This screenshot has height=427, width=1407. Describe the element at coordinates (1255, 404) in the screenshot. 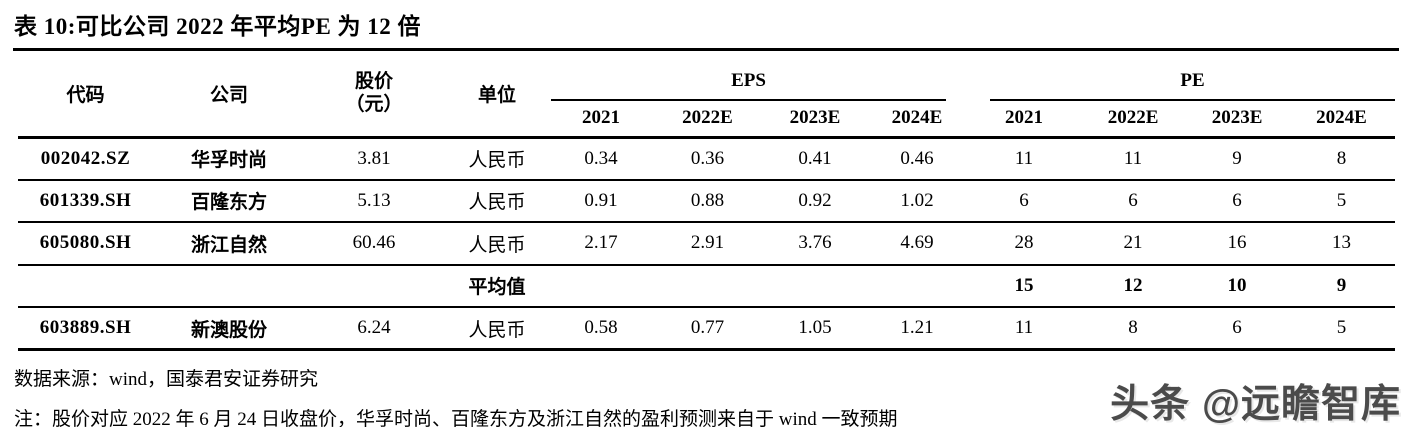

I see `watermark-text: 头条 @远瞻智库` at that location.